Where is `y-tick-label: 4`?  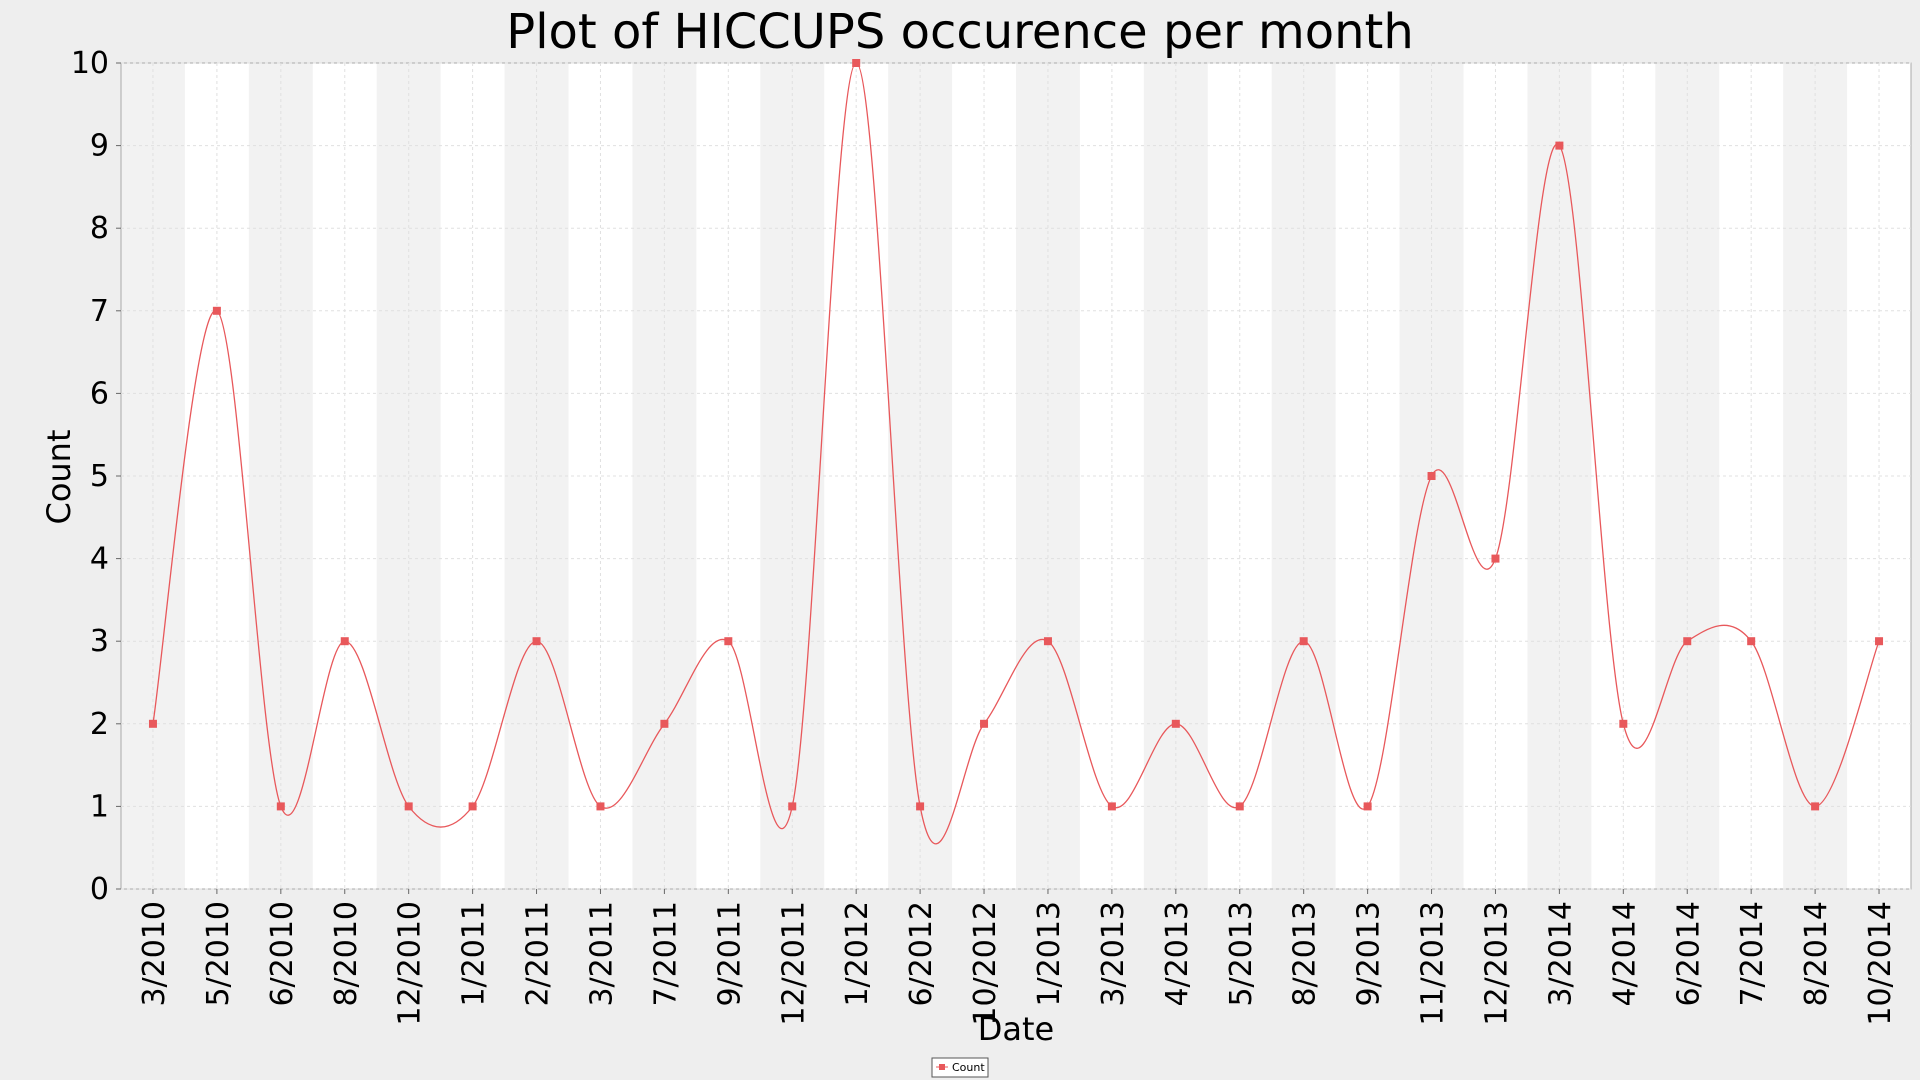
y-tick-label: 4 is located at coordinates (99, 559).